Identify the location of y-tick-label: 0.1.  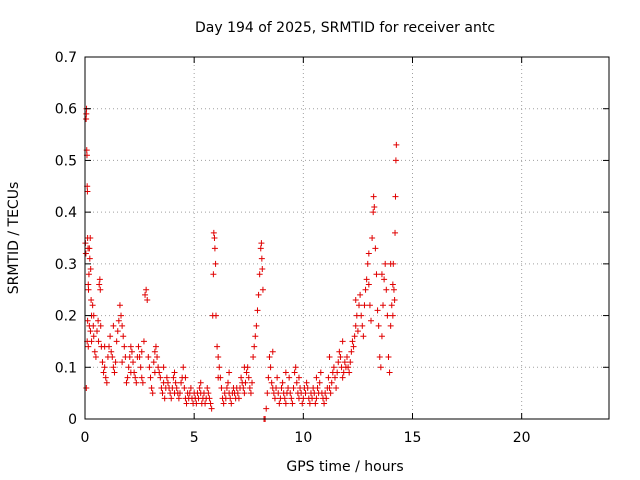
(66, 368).